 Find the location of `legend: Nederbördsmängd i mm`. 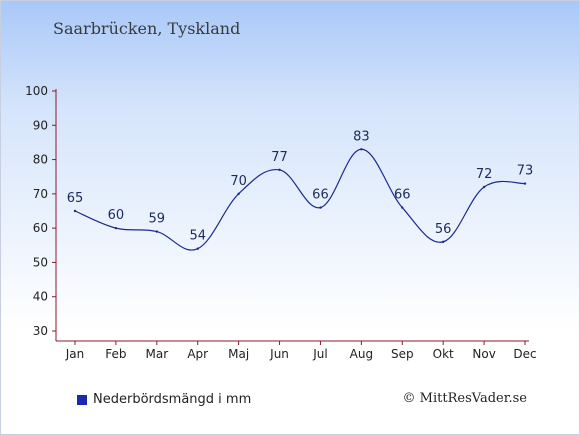

legend: Nederbördsmängd i mm is located at coordinates (164, 399).